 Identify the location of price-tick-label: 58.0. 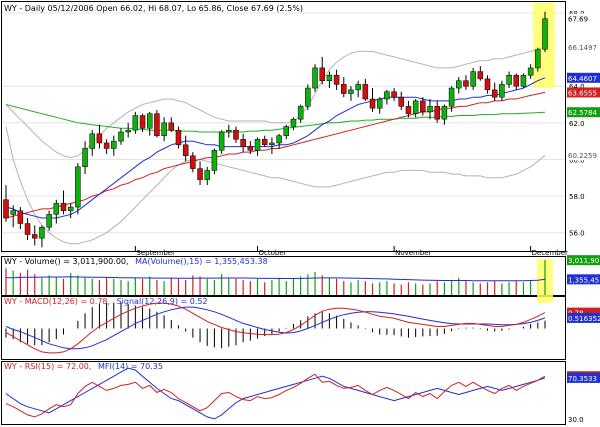
(577, 197).